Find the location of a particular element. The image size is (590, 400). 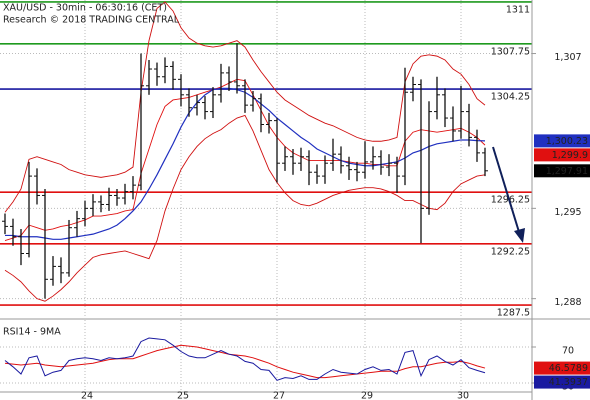

value-box-label: 1,297.91 is located at coordinates (567, 171).